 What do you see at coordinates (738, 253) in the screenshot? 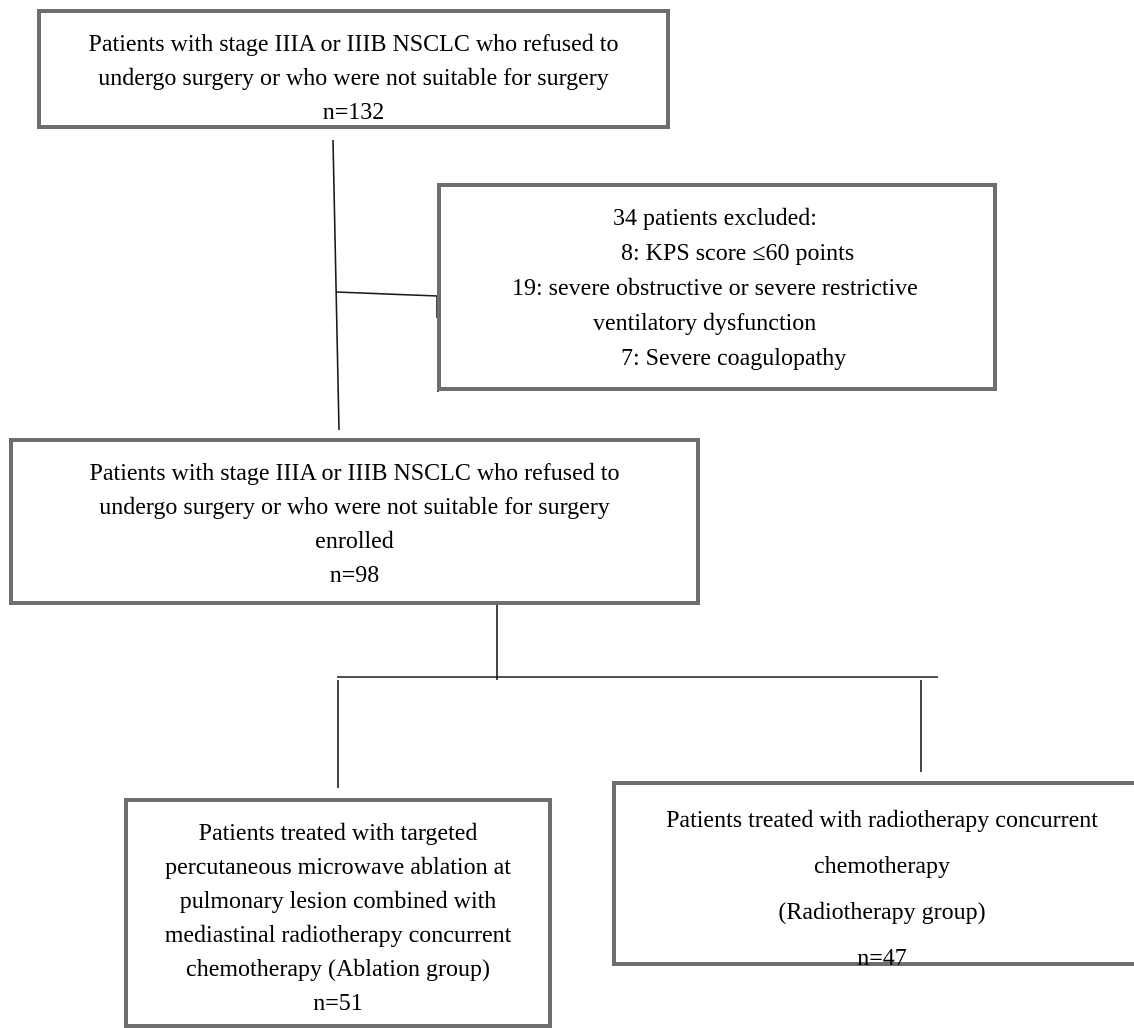
I see `excluded-reason-kps: 8: KPS score ≤60 points` at bounding box center [738, 253].